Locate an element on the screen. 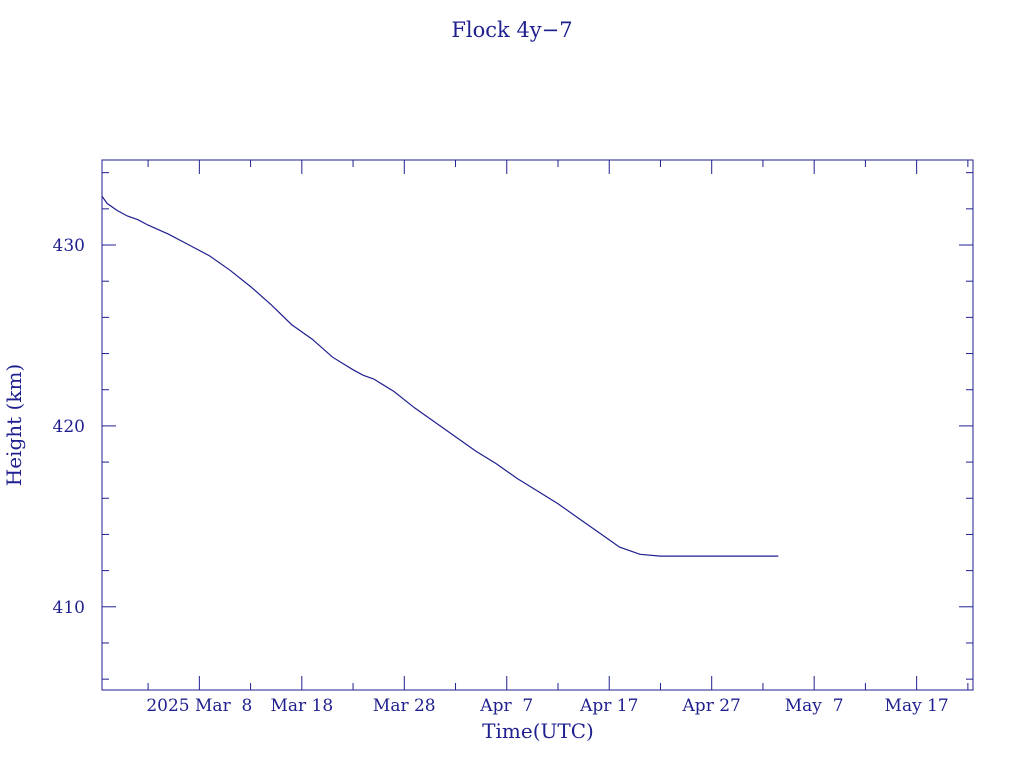 This screenshot has width=1024, height=768. chart-title: Flock 4y−7 is located at coordinates (511, 30).